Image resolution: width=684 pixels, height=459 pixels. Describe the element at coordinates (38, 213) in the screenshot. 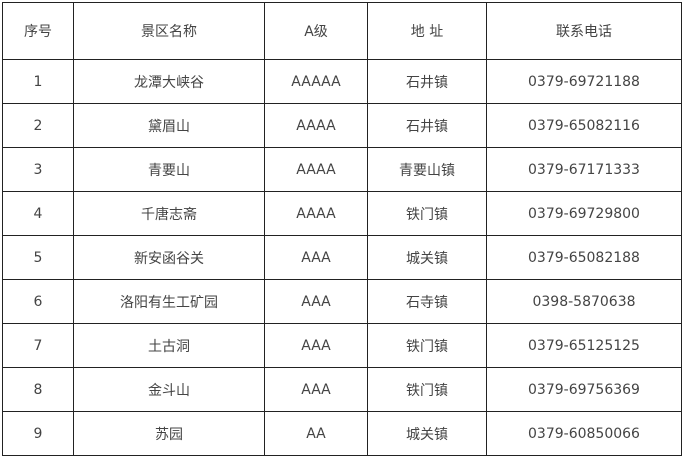

I see `cell-col-index: 4` at that location.